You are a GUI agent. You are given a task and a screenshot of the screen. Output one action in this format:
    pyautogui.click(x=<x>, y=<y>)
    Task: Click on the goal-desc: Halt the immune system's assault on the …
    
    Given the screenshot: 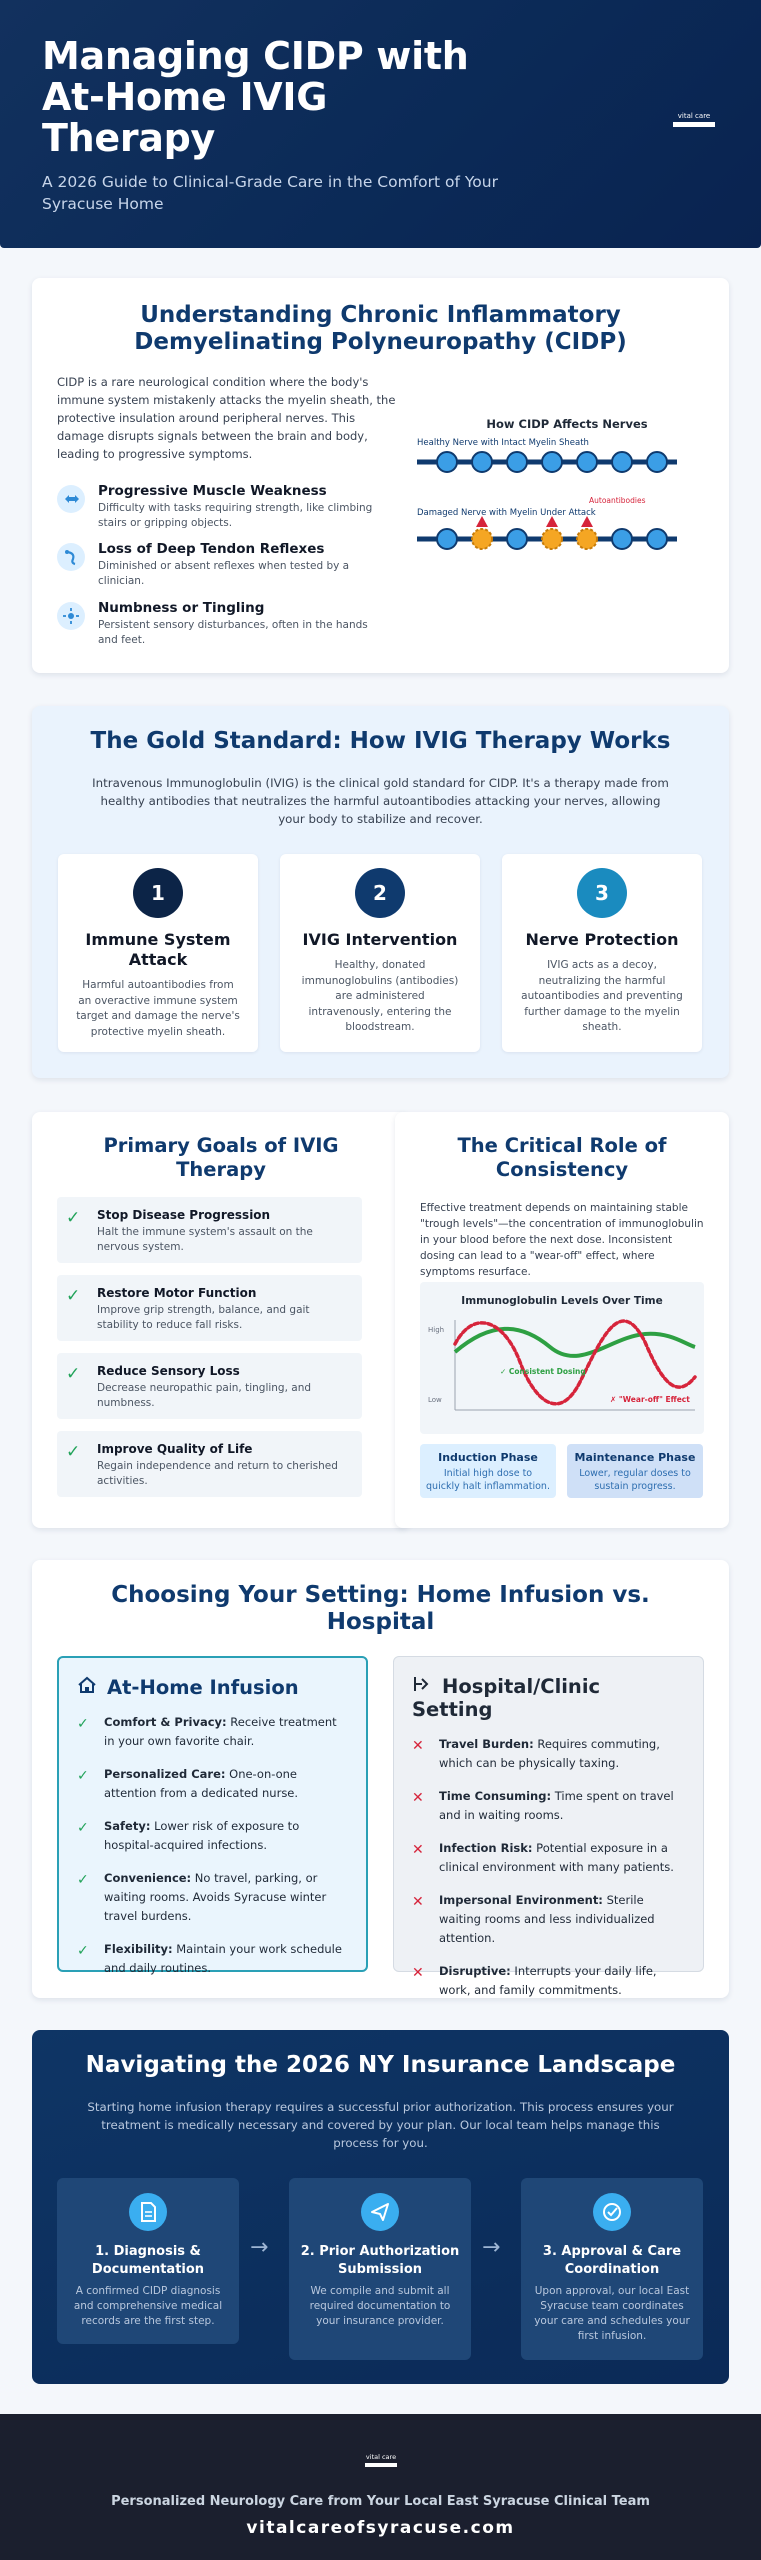 What is the action you would take?
    pyautogui.click(x=205, y=1239)
    